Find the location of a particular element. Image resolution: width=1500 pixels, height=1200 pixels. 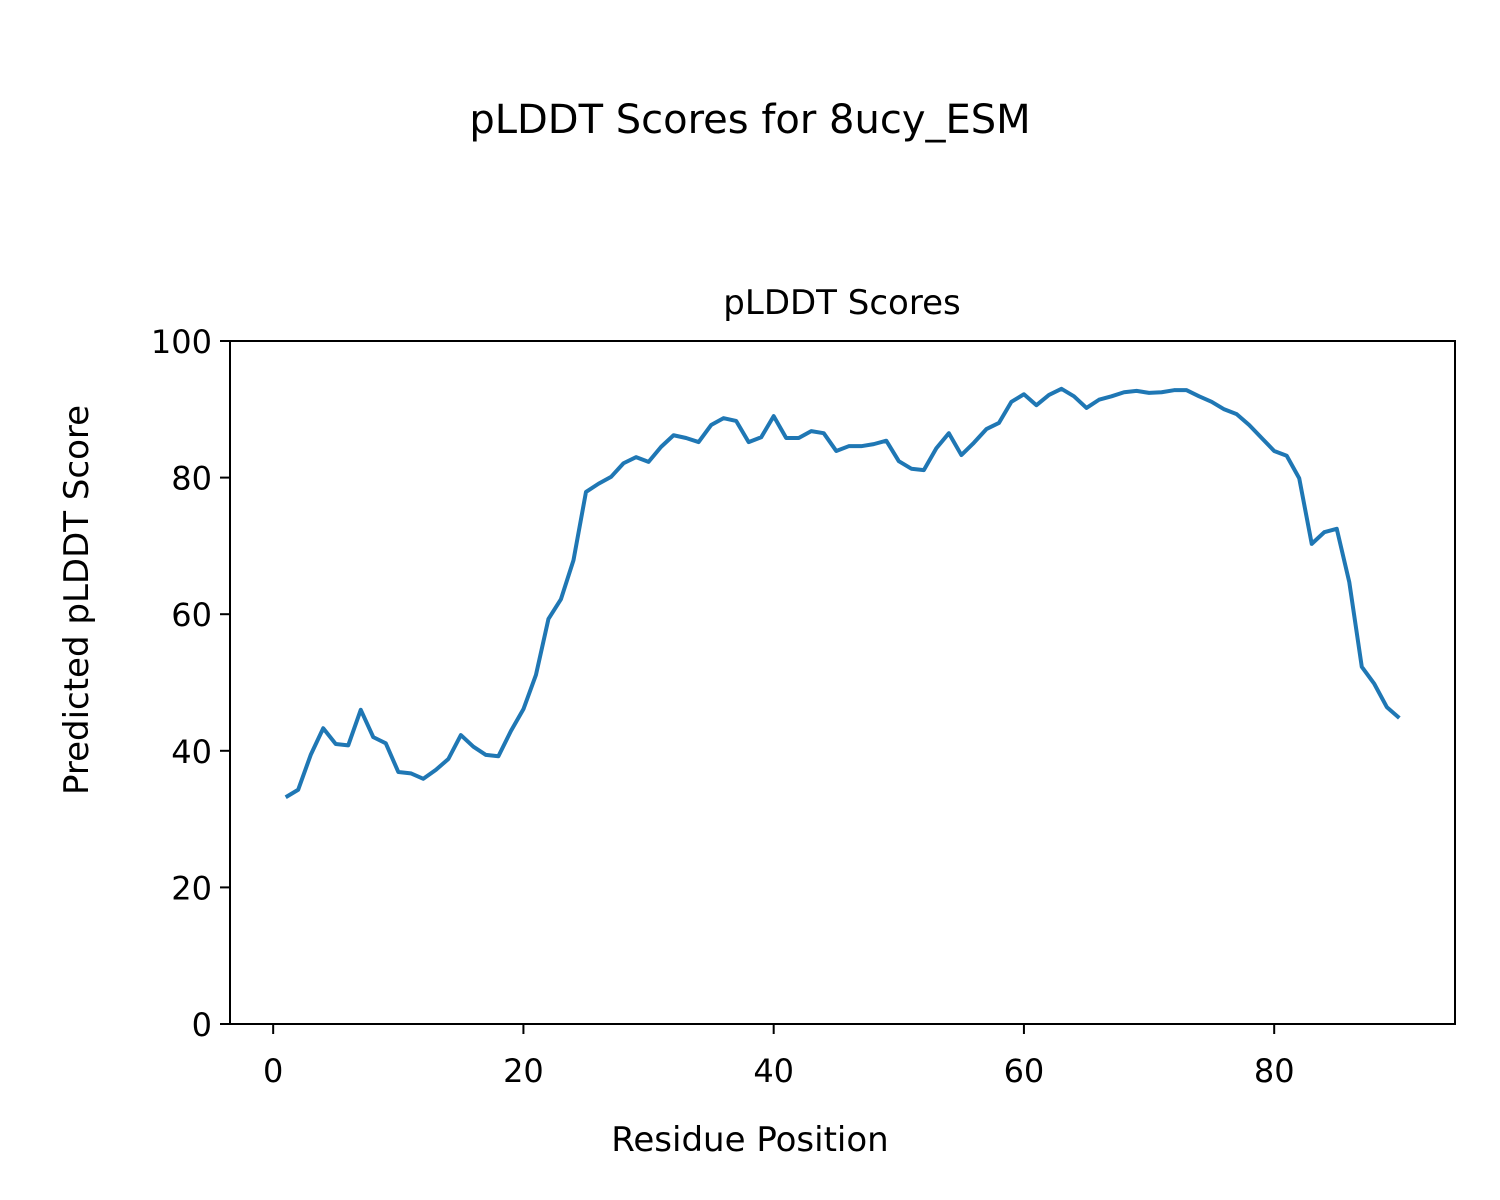

y-tick-label: 100 is located at coordinates (181, 342).